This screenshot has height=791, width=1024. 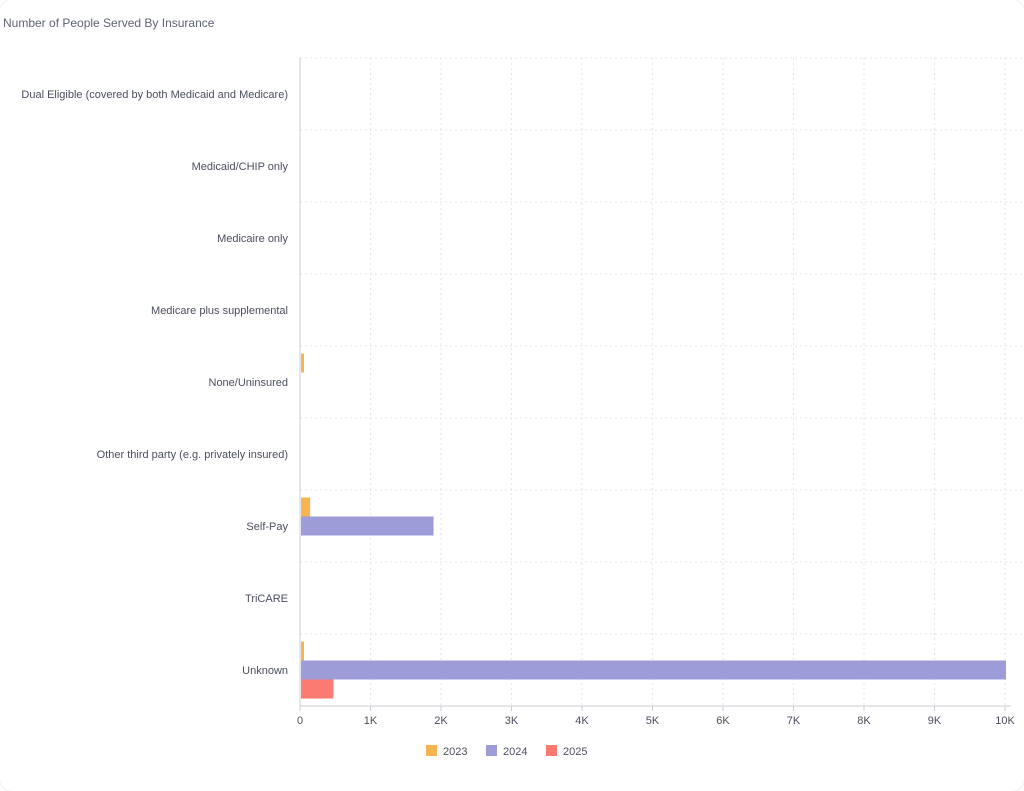 What do you see at coordinates (249, 383) in the screenshot?
I see `y-tick-label: None/Uninsured` at bounding box center [249, 383].